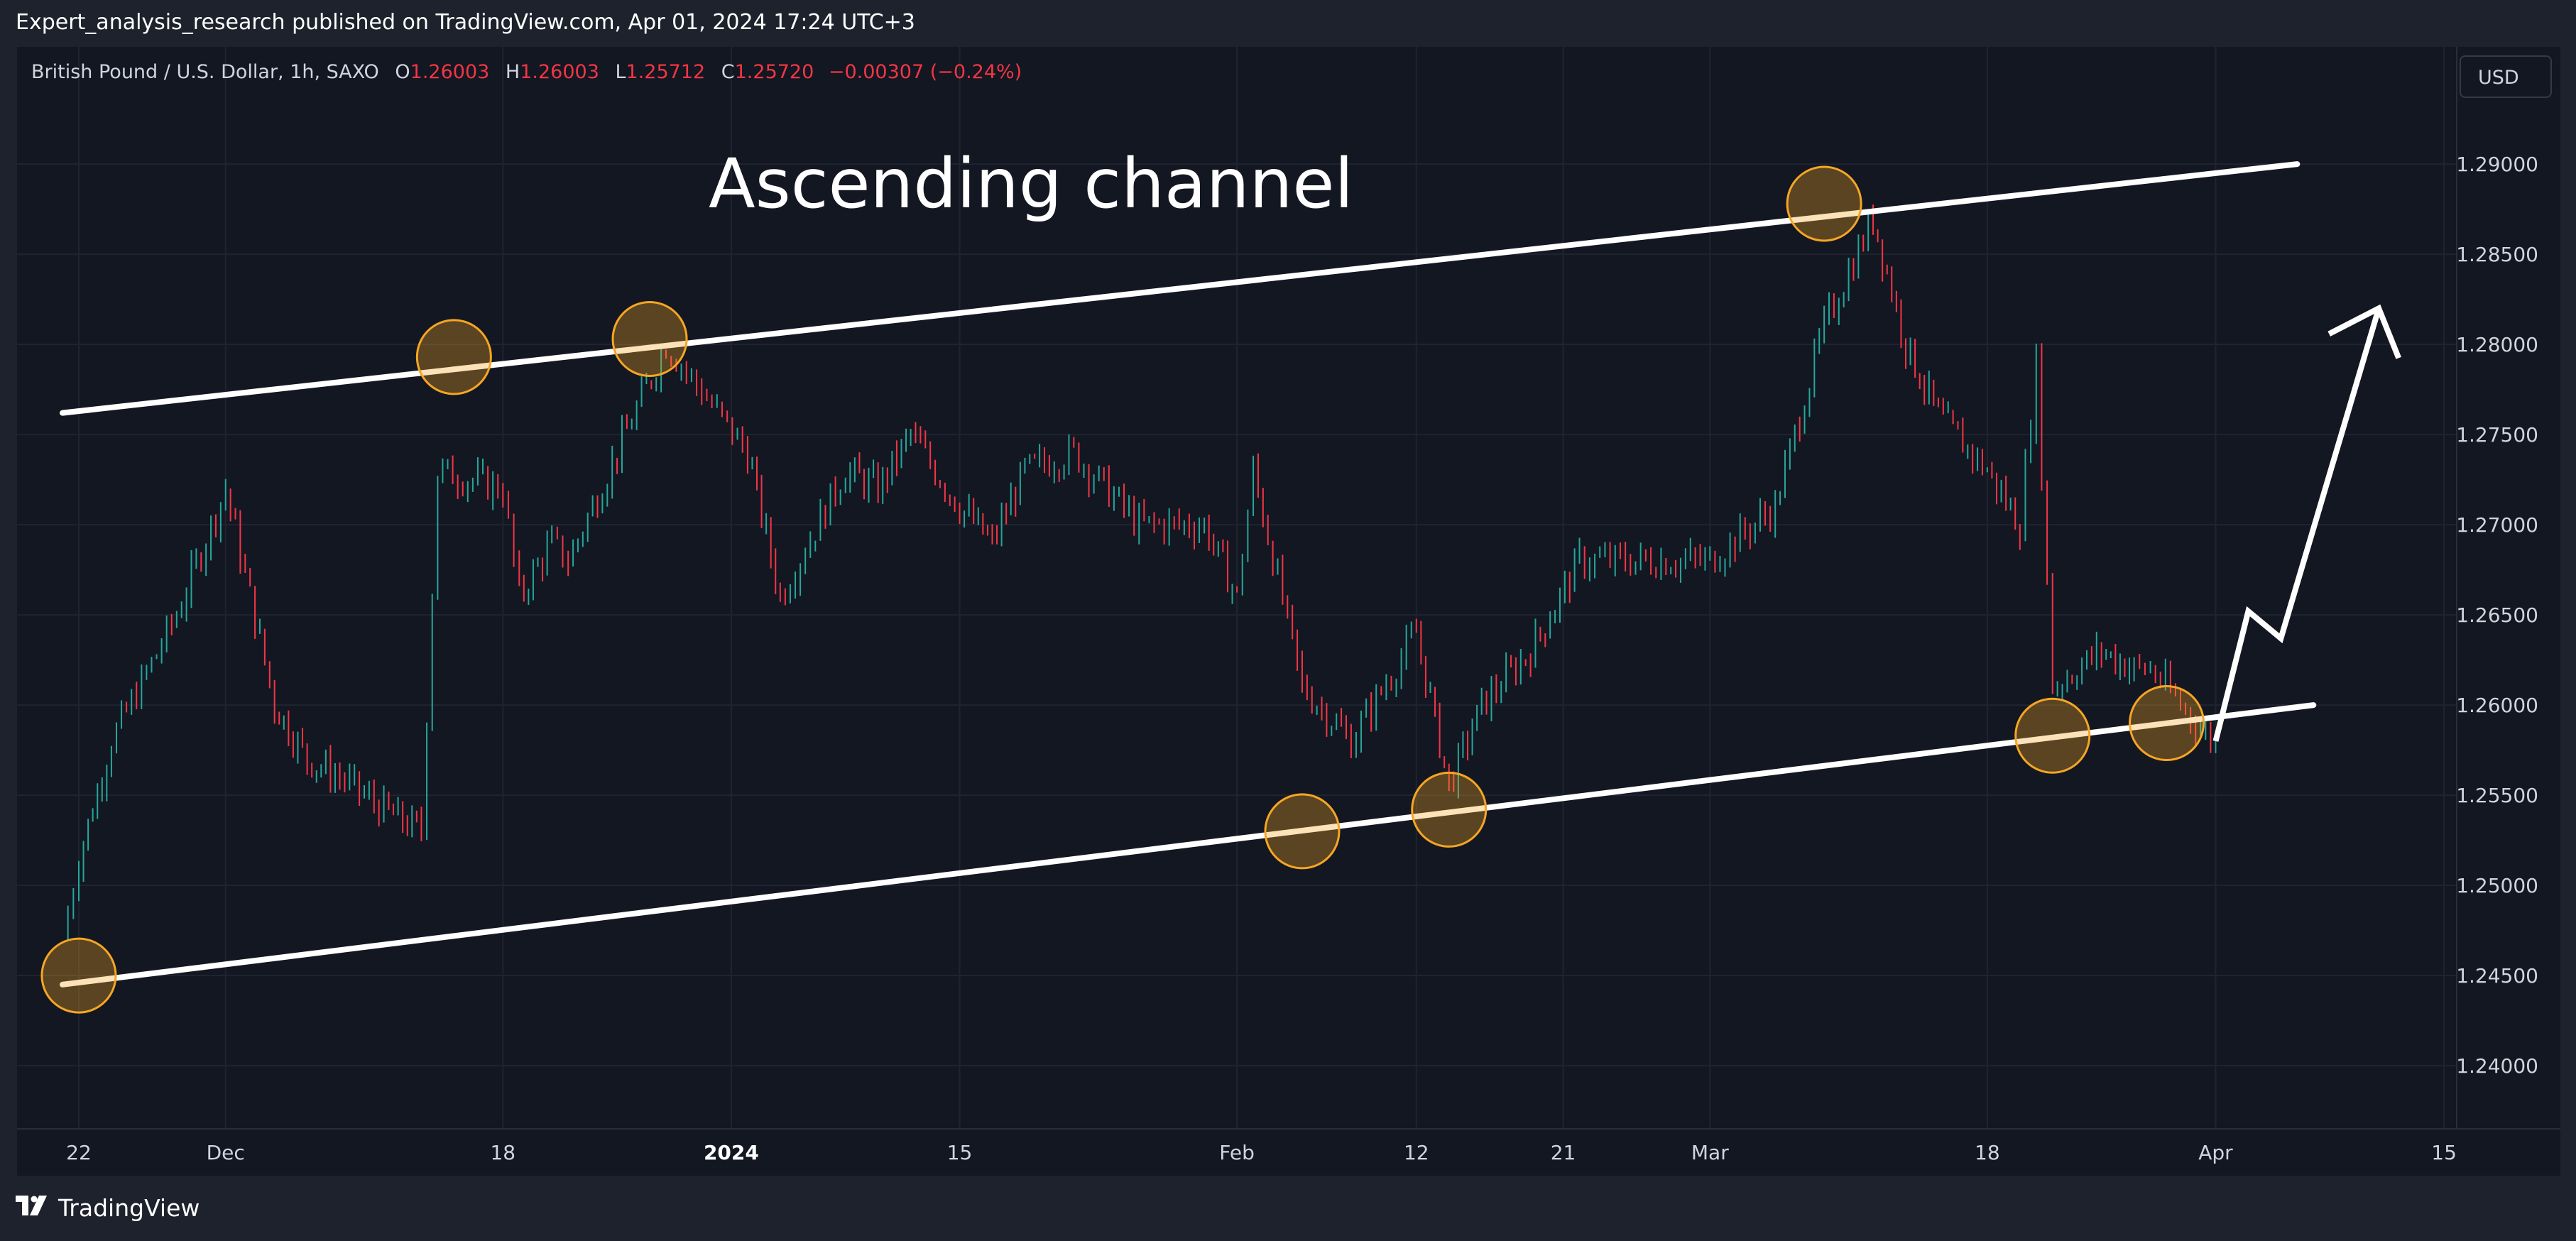 This screenshot has width=2576, height=1241. What do you see at coordinates (2497, 705) in the screenshot?
I see `y-axis-tick-label: 1.26000` at bounding box center [2497, 705].